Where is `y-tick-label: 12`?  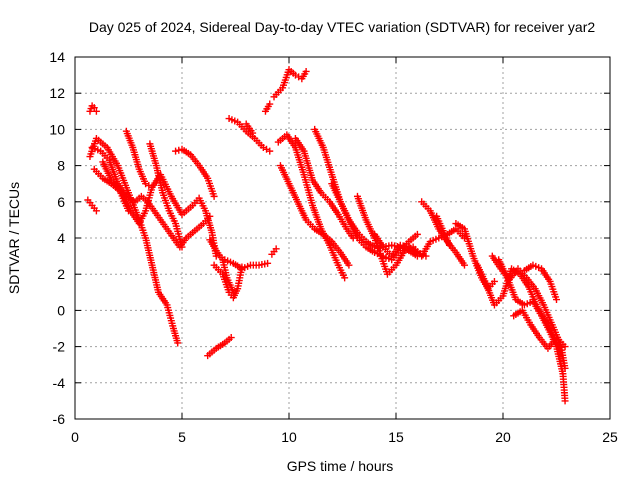 y-tick-label: 12 is located at coordinates (57, 93).